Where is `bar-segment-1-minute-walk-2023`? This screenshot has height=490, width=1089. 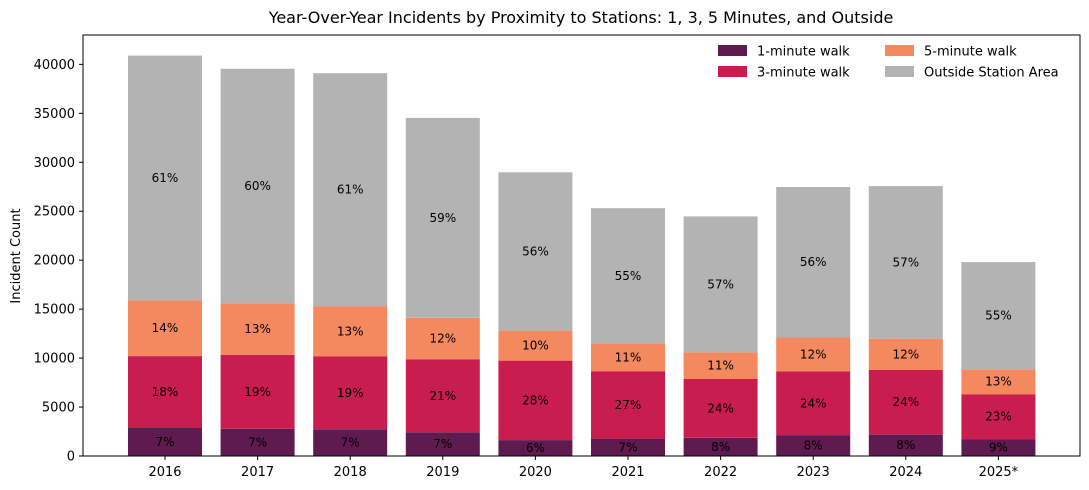 bar-segment-1-minute-walk-2023 is located at coordinates (813, 445).